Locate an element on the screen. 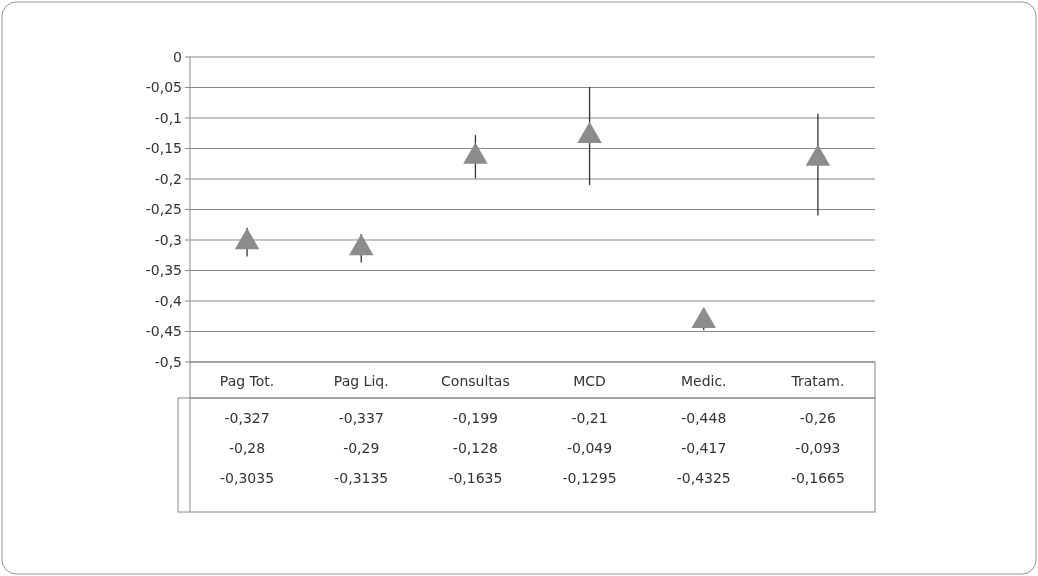  text: -0,093 is located at coordinates (818, 447).